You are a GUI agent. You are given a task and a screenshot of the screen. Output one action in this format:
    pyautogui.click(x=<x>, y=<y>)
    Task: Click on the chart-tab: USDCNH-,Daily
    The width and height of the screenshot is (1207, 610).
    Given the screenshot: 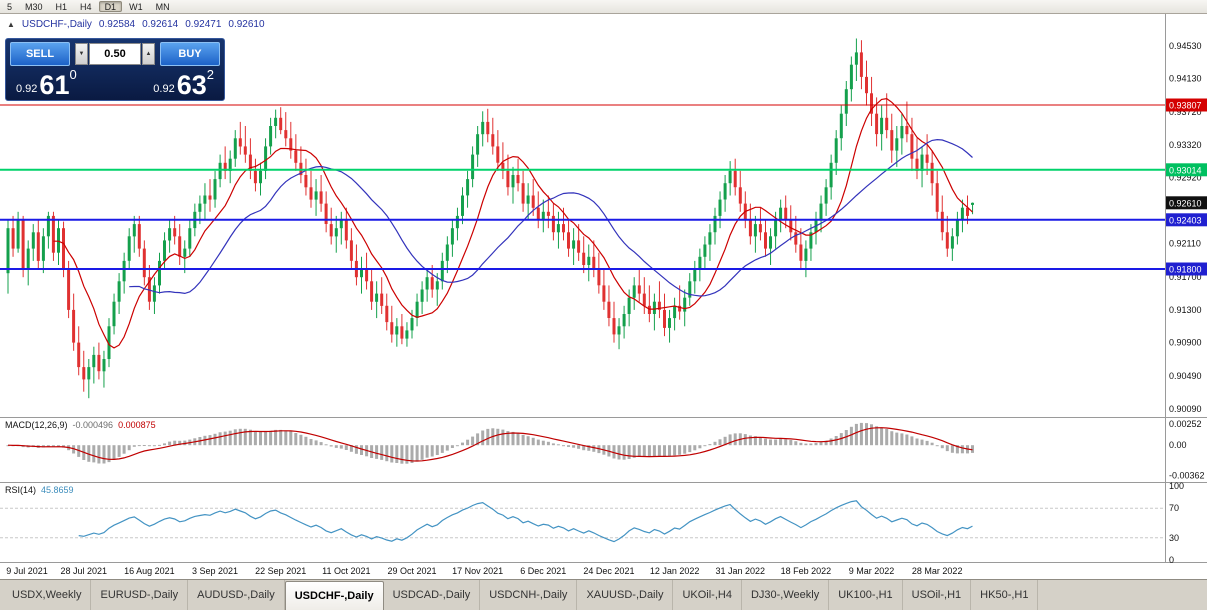 What is the action you would take?
    pyautogui.click(x=529, y=595)
    